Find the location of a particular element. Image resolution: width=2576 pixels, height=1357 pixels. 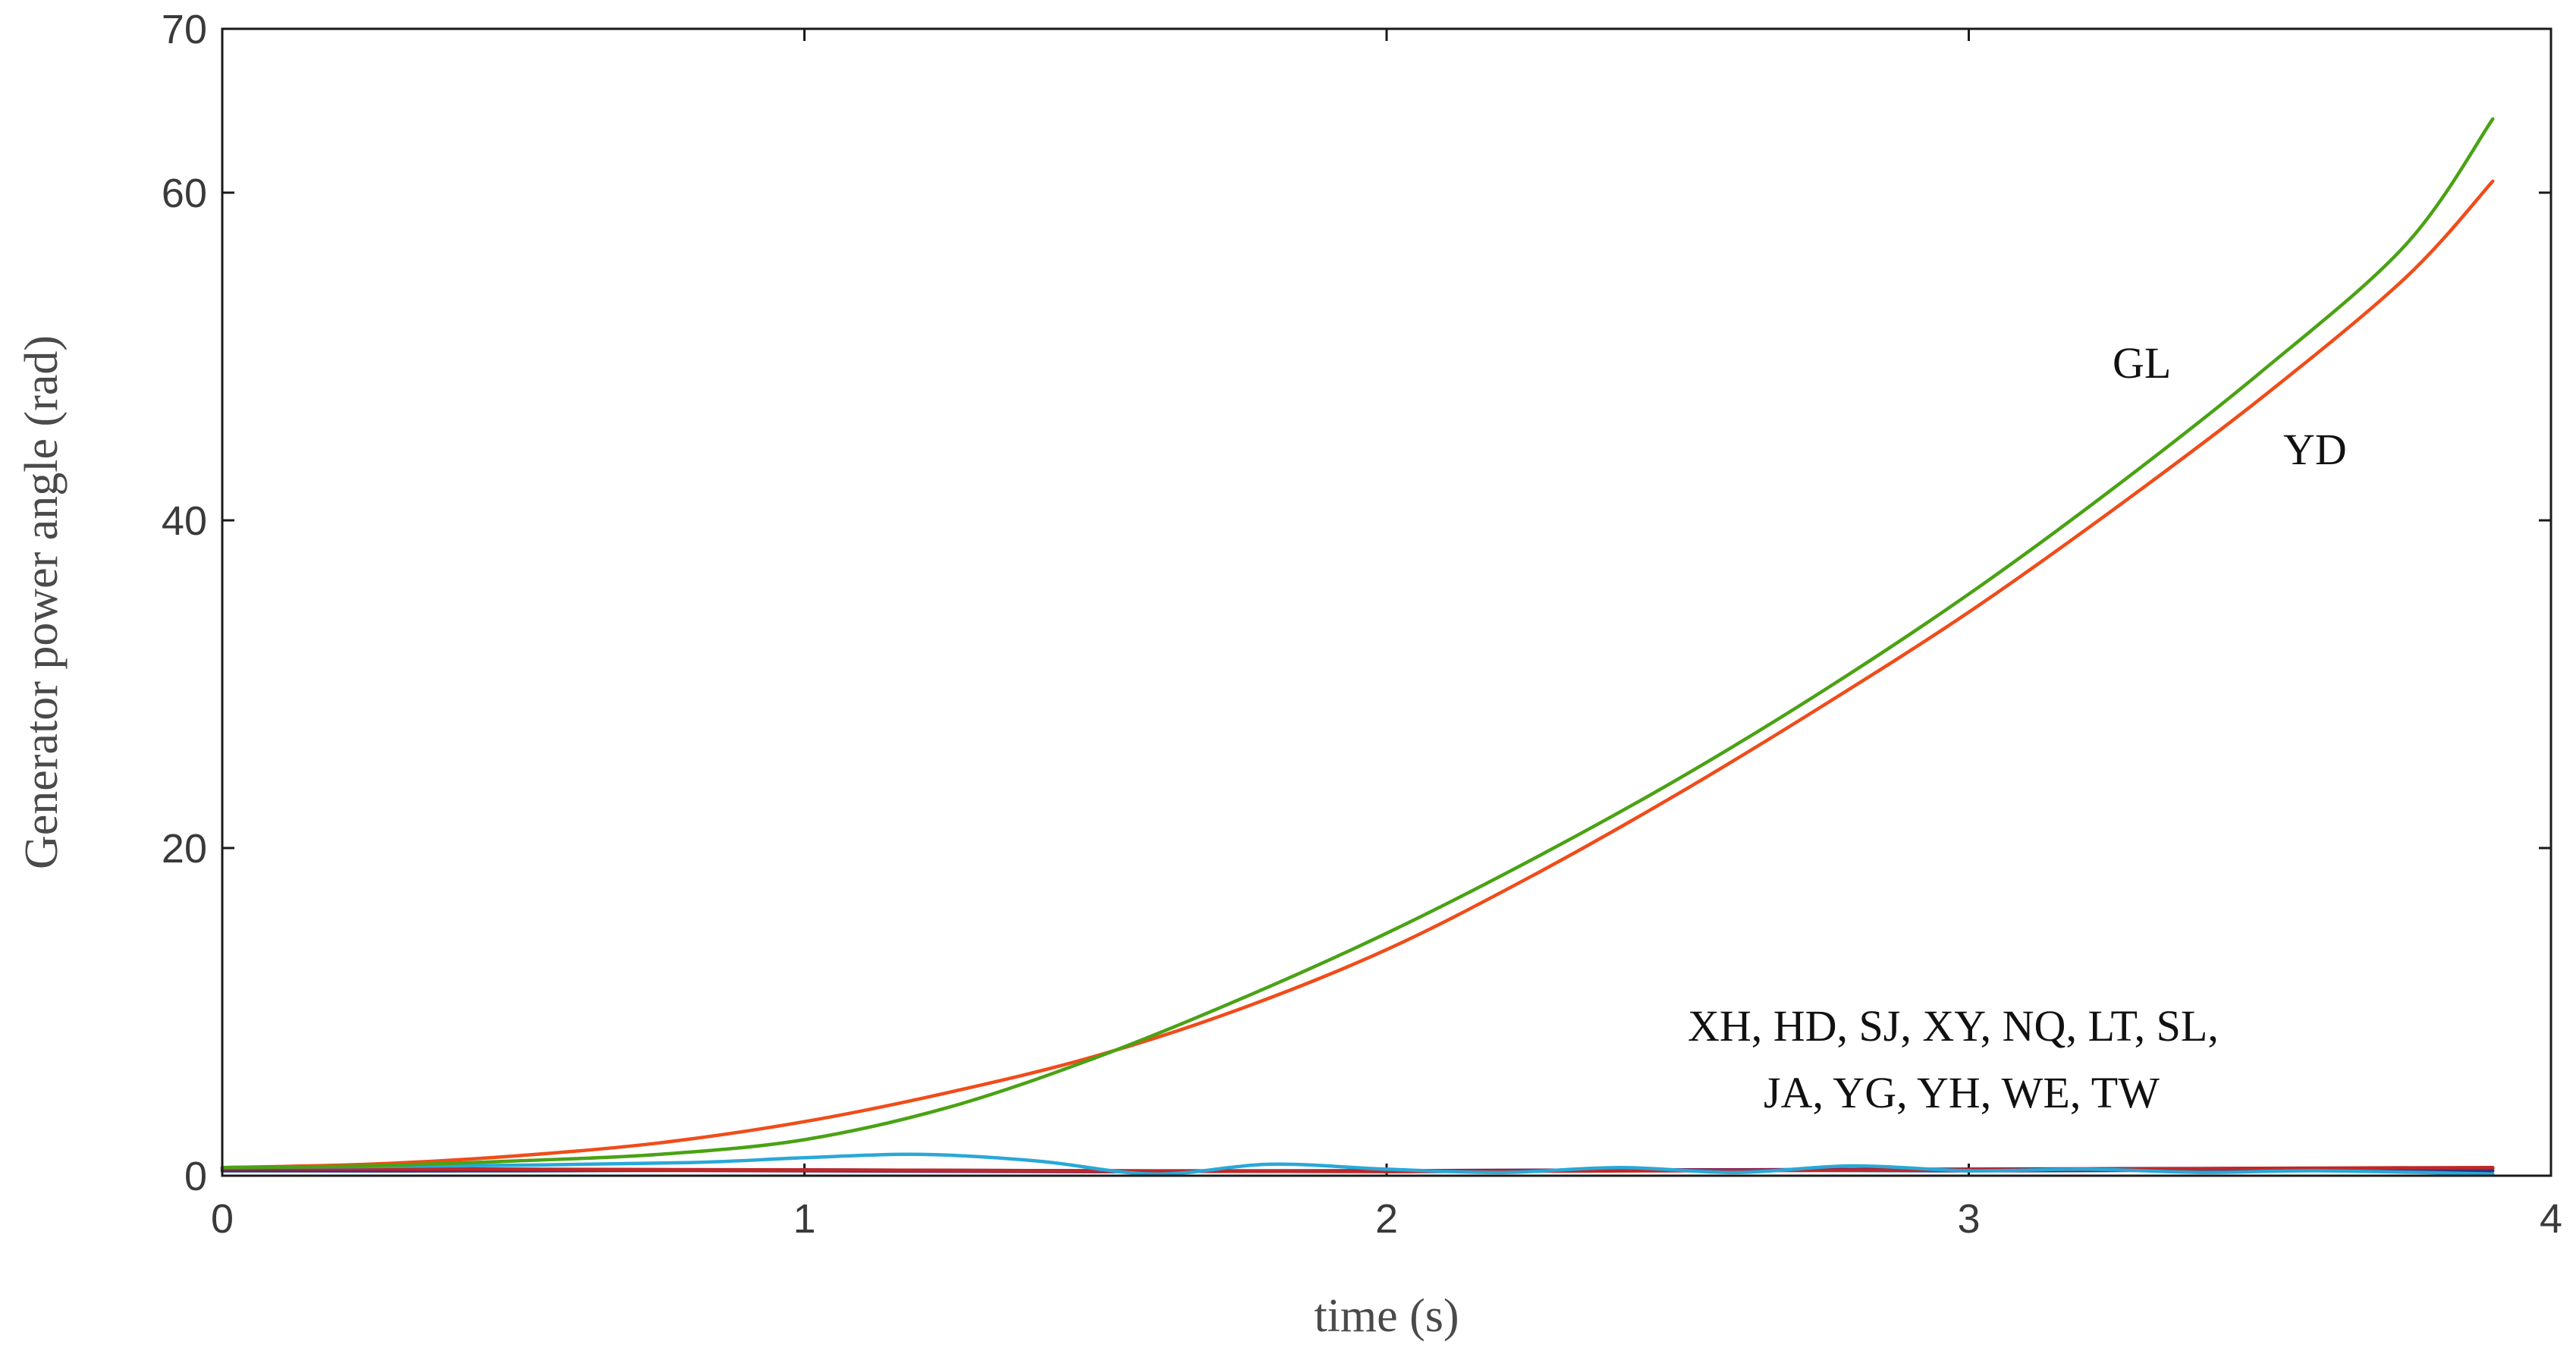

series-line-xh is located at coordinates (1357, 1164).